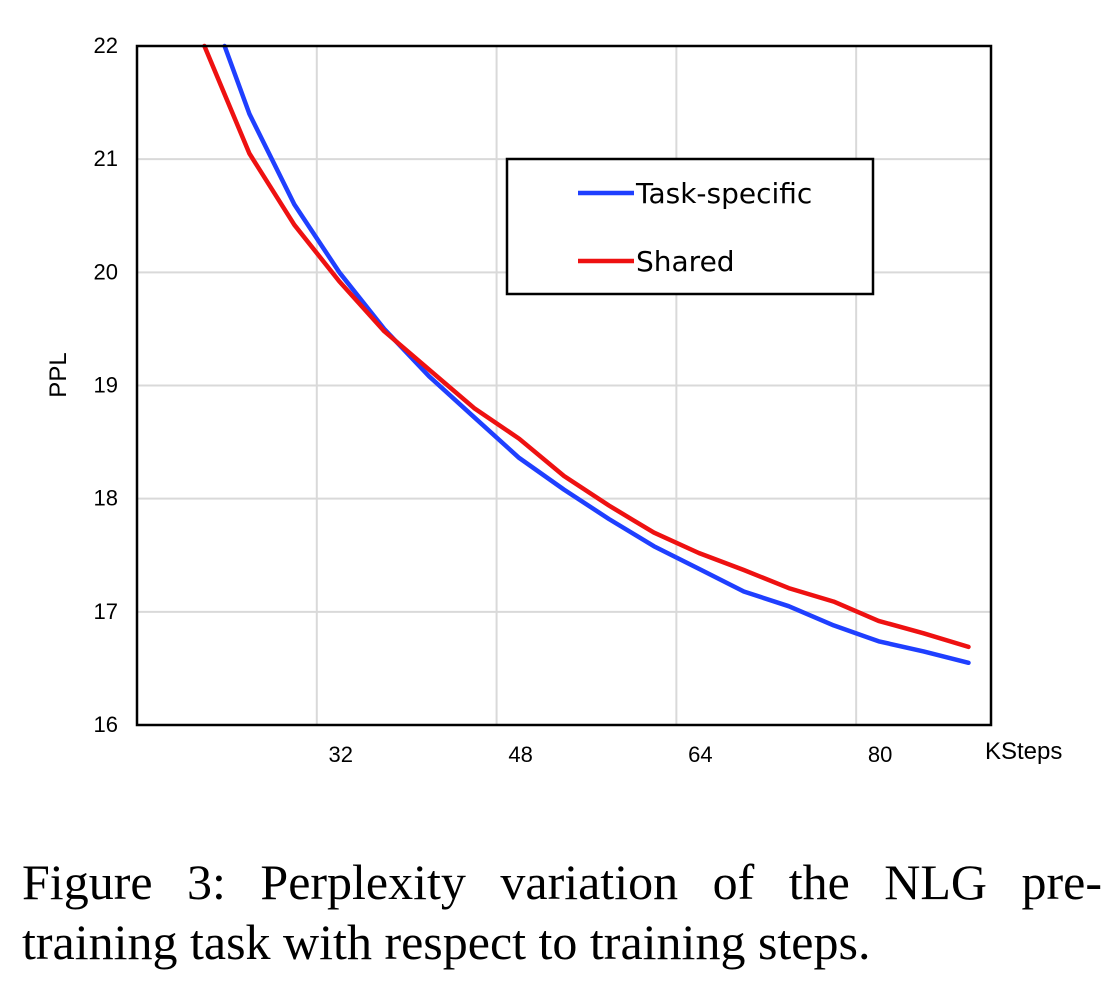 The height and width of the screenshot is (995, 1114). I want to click on legend-box, so click(690, 226).